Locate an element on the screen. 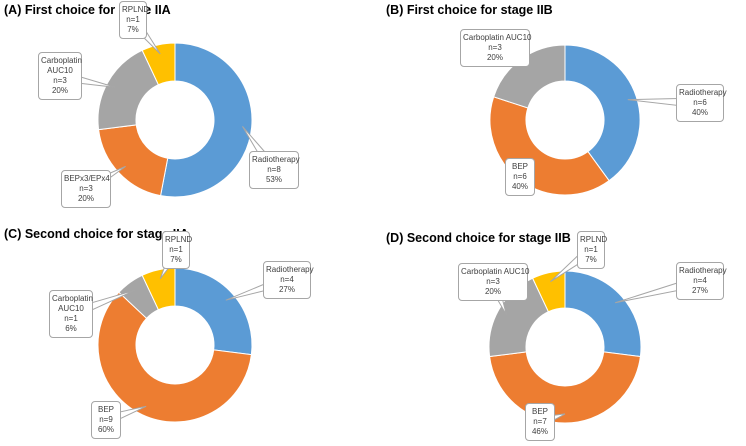 This screenshot has width=746, height=446. data-callout: BEPx3/EPx4 n=3 20% is located at coordinates (86, 189).